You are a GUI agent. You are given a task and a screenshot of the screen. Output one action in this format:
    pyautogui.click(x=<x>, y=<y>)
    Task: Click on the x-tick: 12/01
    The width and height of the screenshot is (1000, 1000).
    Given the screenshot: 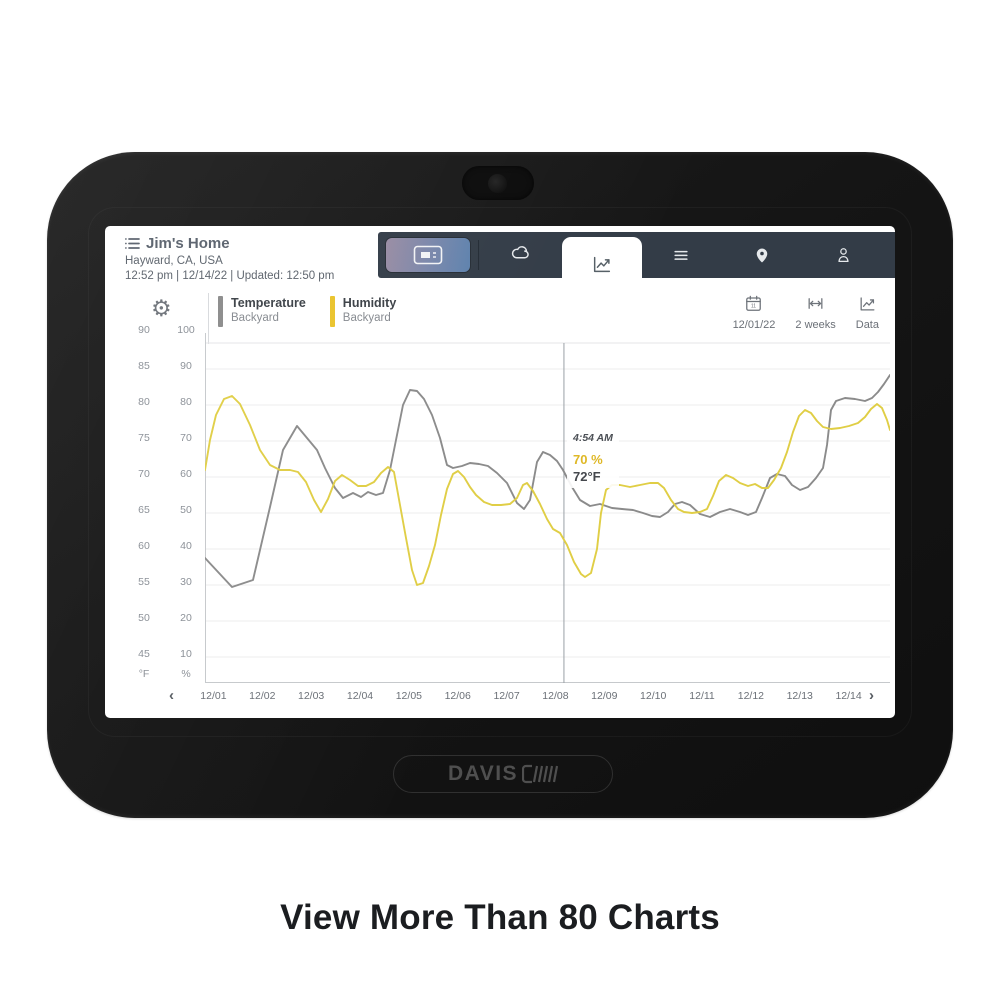 What is the action you would take?
    pyautogui.click(x=213, y=696)
    